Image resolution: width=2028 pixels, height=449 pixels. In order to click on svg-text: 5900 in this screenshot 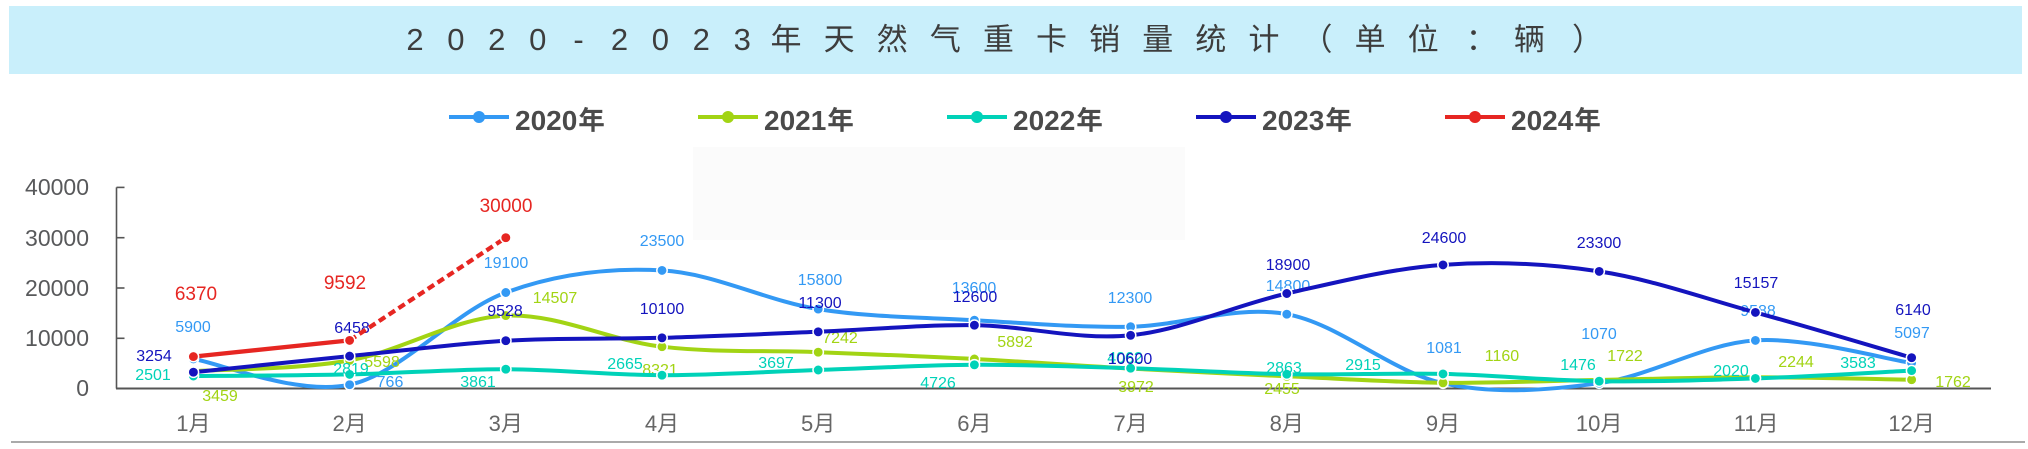, I will do `click(193, 327)`.